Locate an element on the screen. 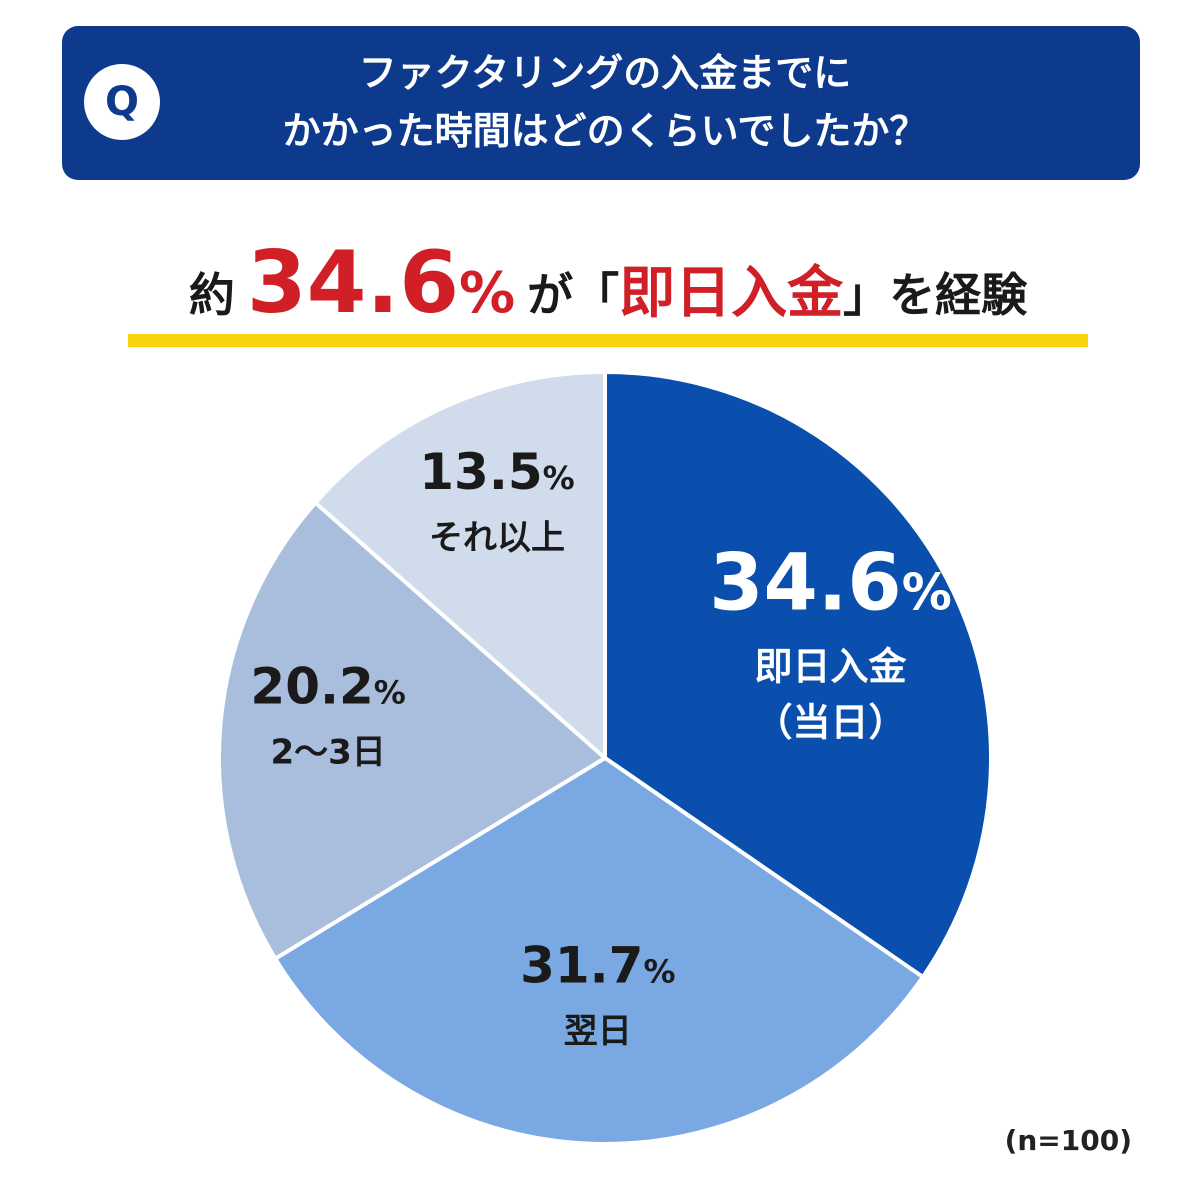 The image size is (1200, 1200). pie-label-3: 20.2% 2〜3日 is located at coordinates (327, 715).